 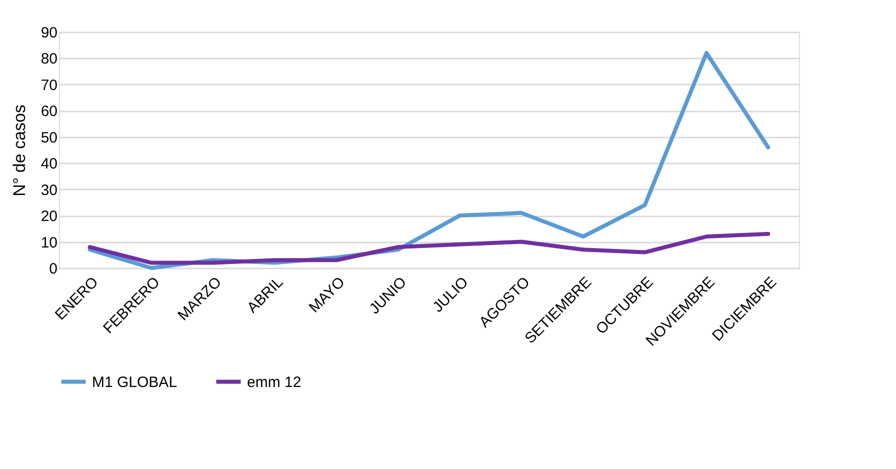 I want to click on y-tick-label: 10, so click(x=49, y=243).